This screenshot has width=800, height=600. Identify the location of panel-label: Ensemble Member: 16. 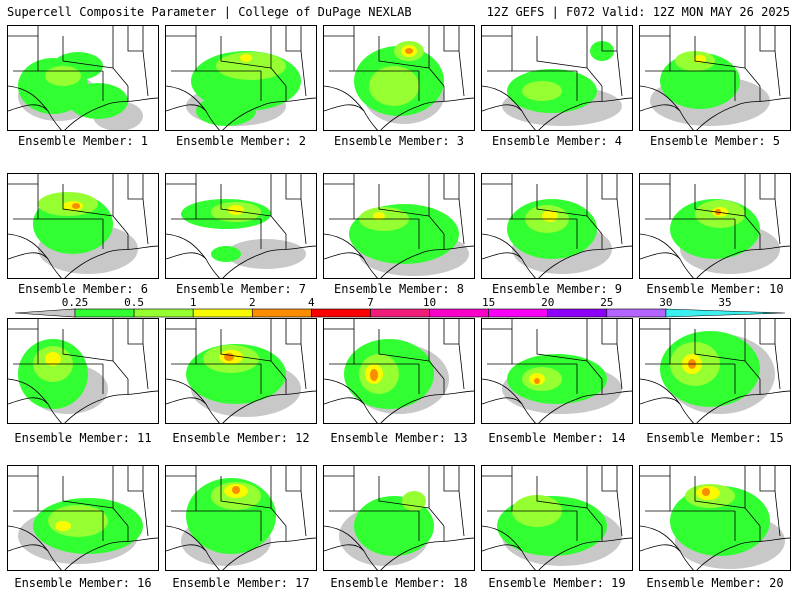
(83, 583).